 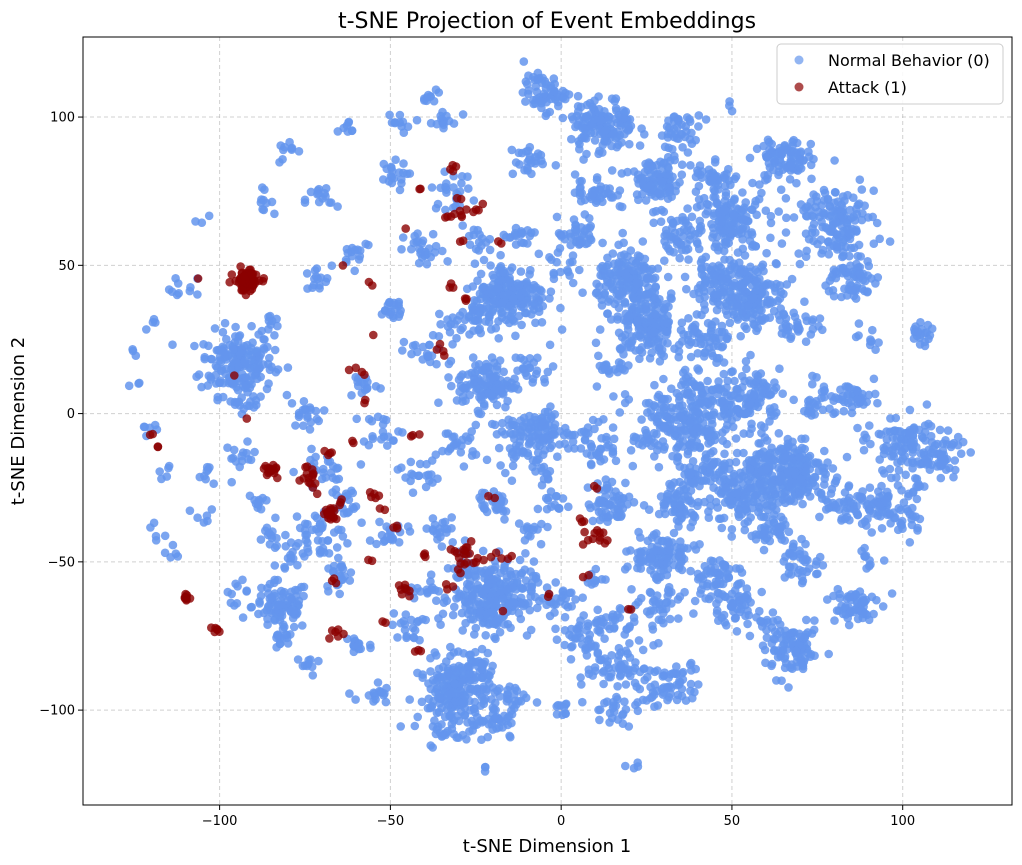 I want to click on normal-point-2058, so click(x=532, y=437).